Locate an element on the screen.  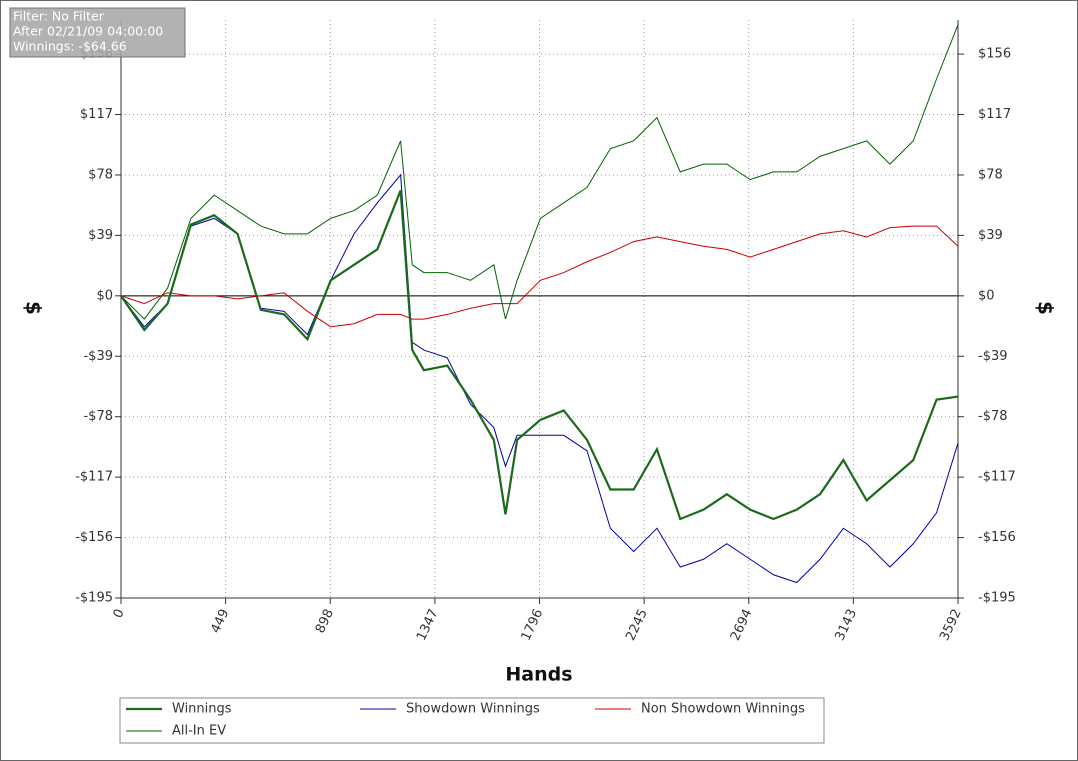
legend-label: Winnings is located at coordinates (202, 709).